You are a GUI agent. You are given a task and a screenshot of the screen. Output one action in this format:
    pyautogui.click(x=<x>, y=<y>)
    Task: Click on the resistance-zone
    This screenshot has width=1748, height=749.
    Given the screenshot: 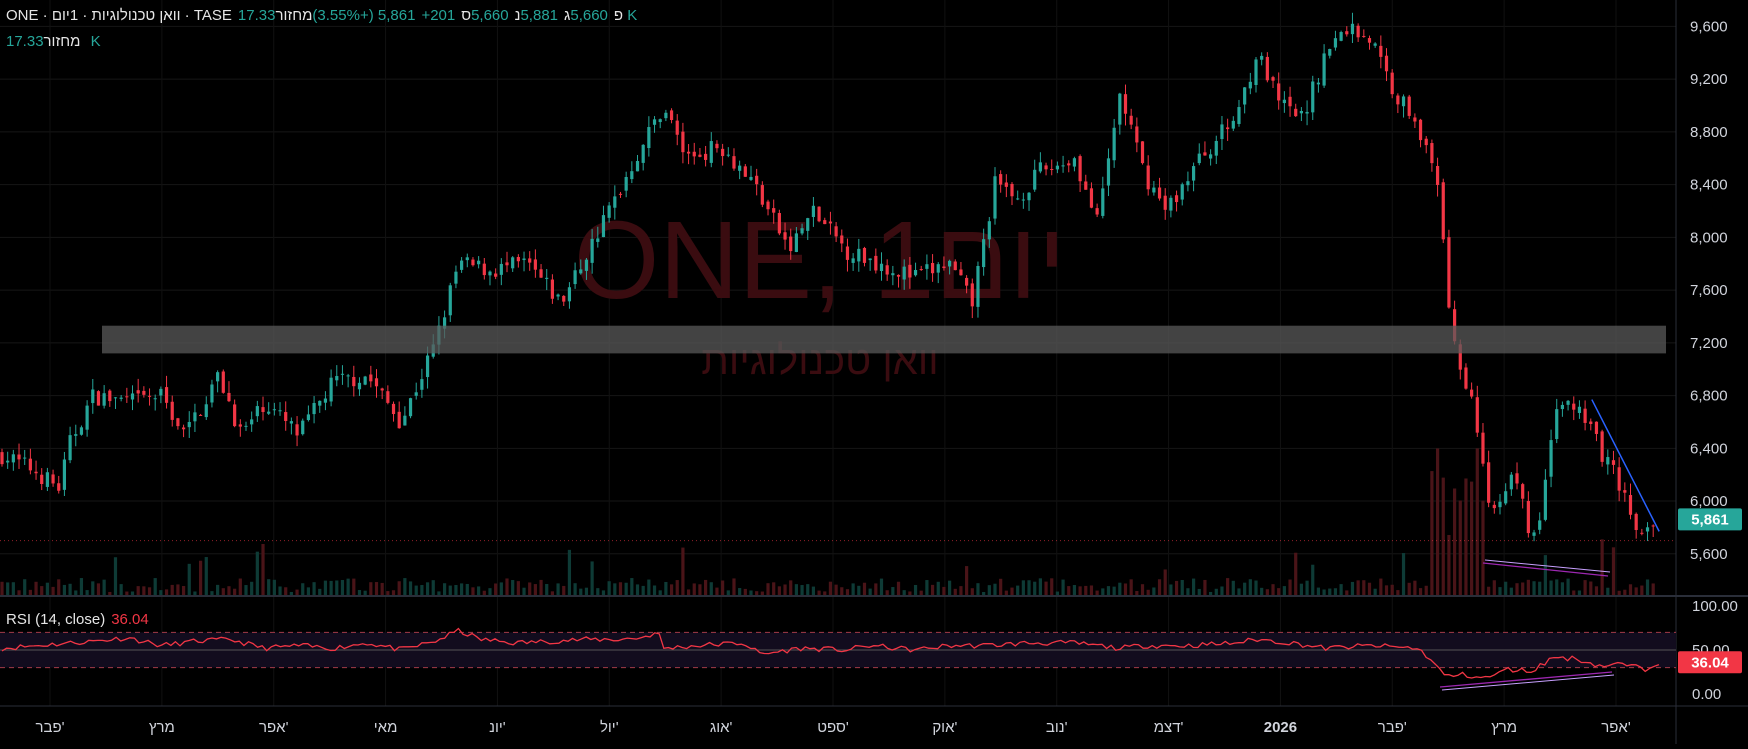 What is the action you would take?
    pyautogui.click(x=884, y=339)
    